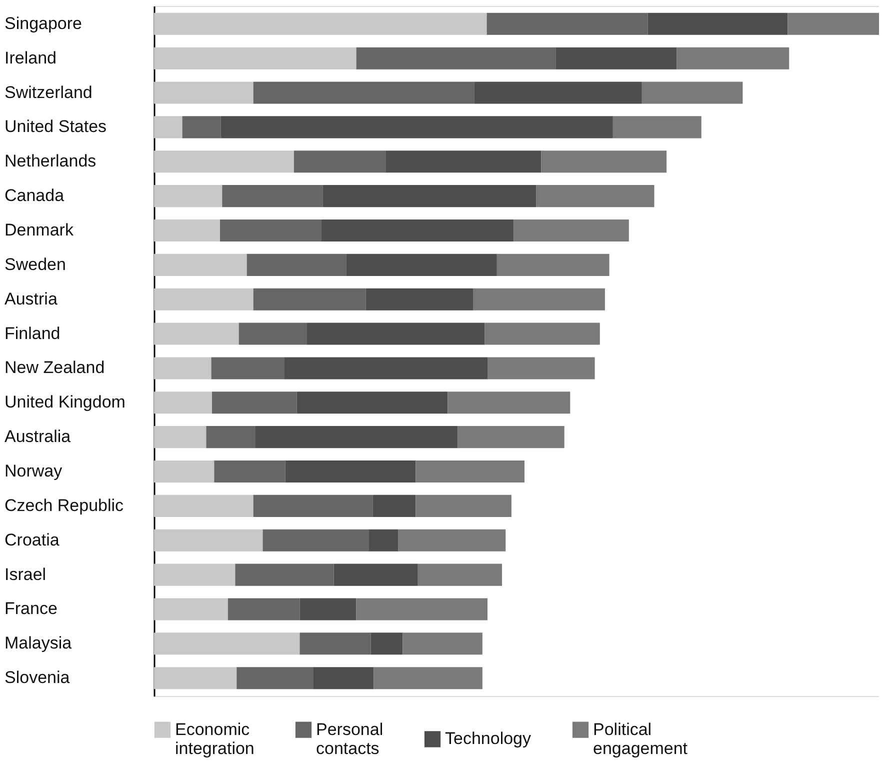 This screenshot has width=895, height=778. What do you see at coordinates (55, 126) in the screenshot?
I see `y-tick-label: United States` at bounding box center [55, 126].